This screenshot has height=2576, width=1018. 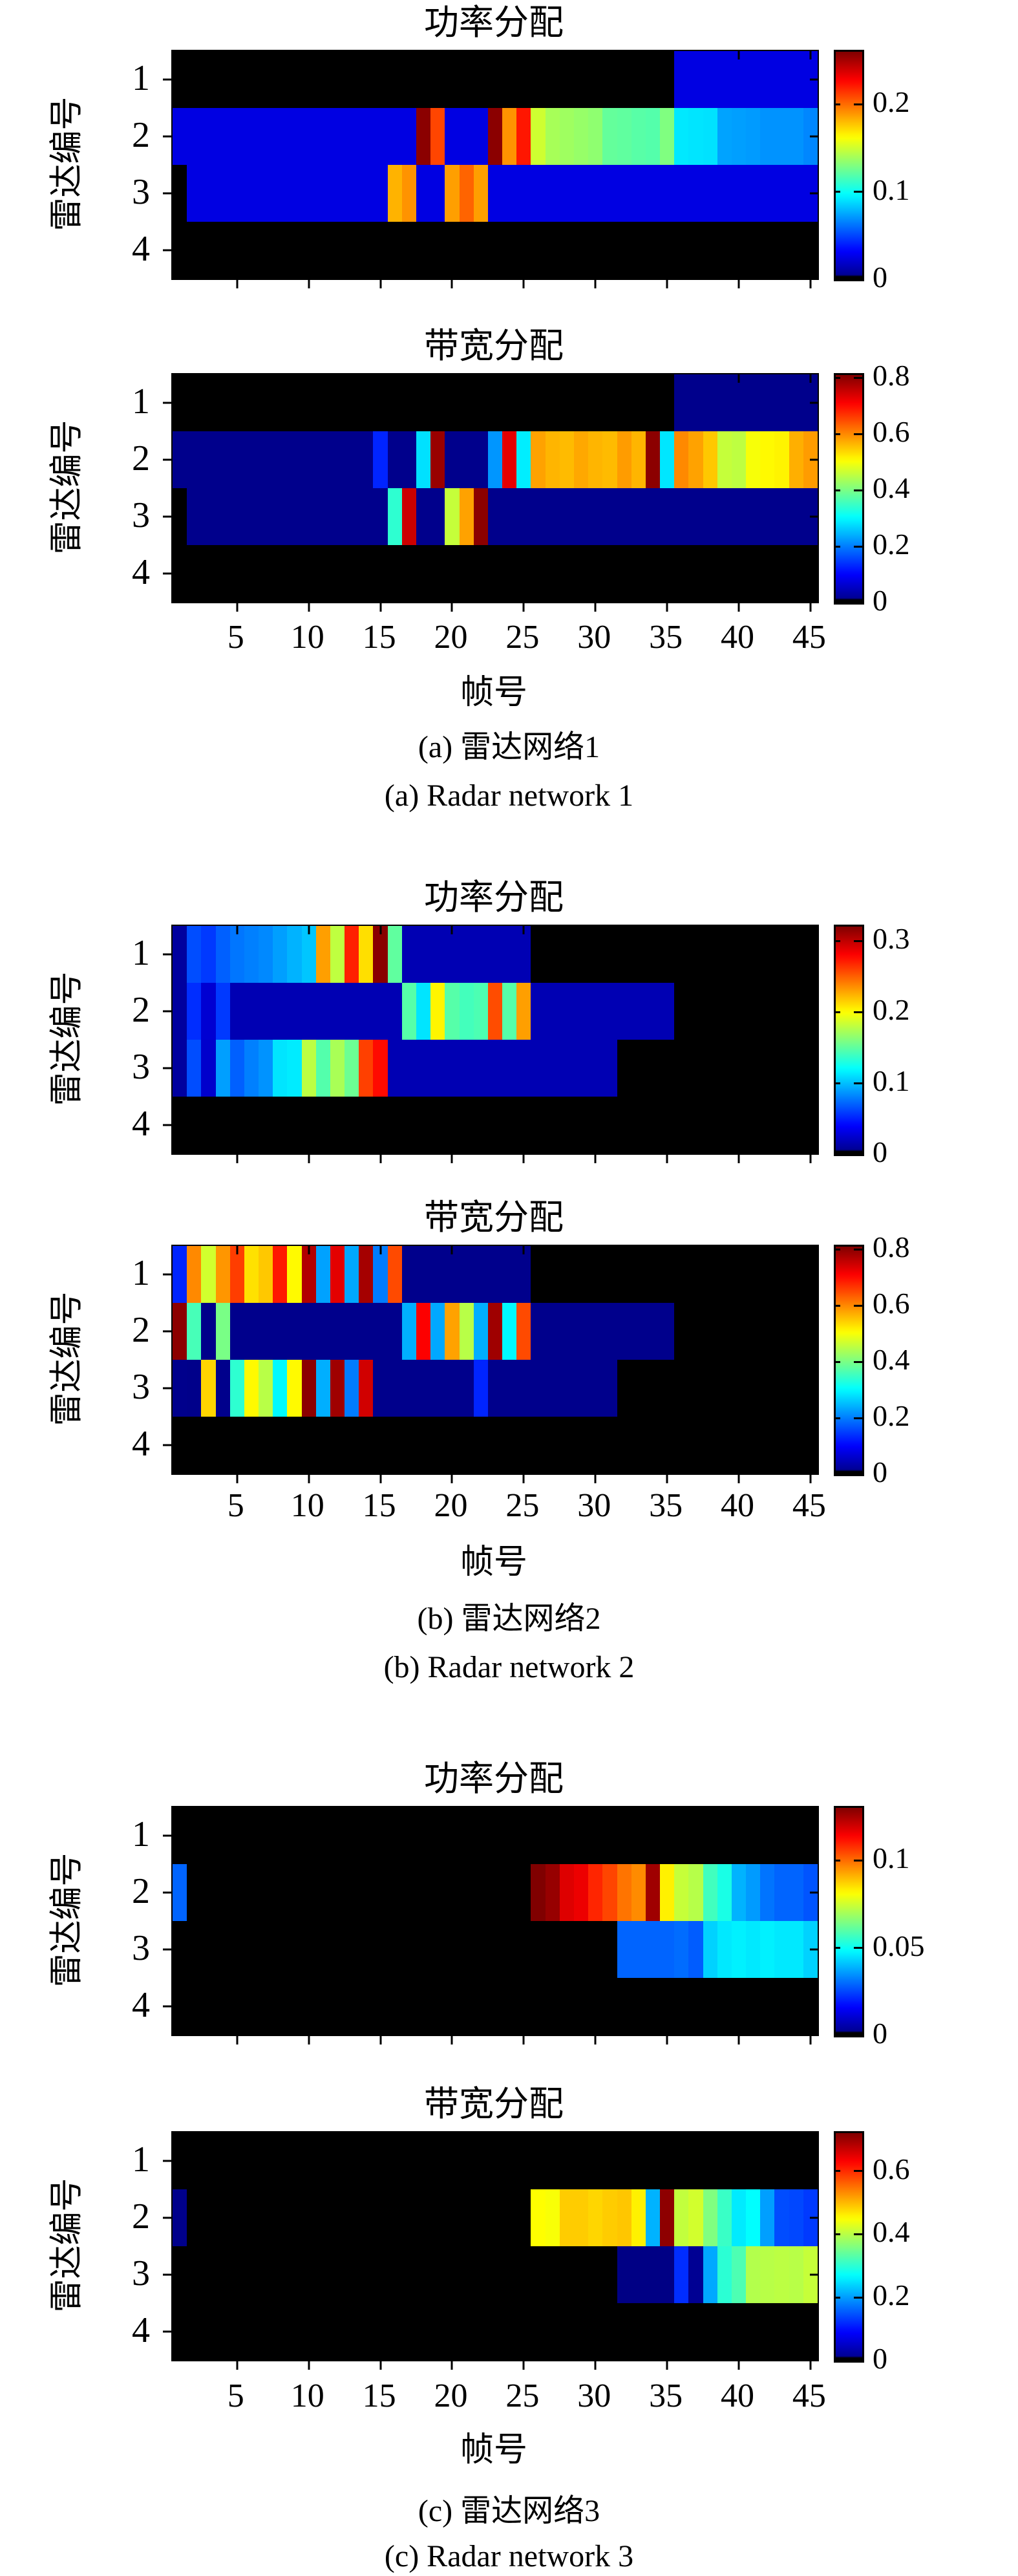 I want to click on x-tick-label: 25, so click(x=522, y=2395).